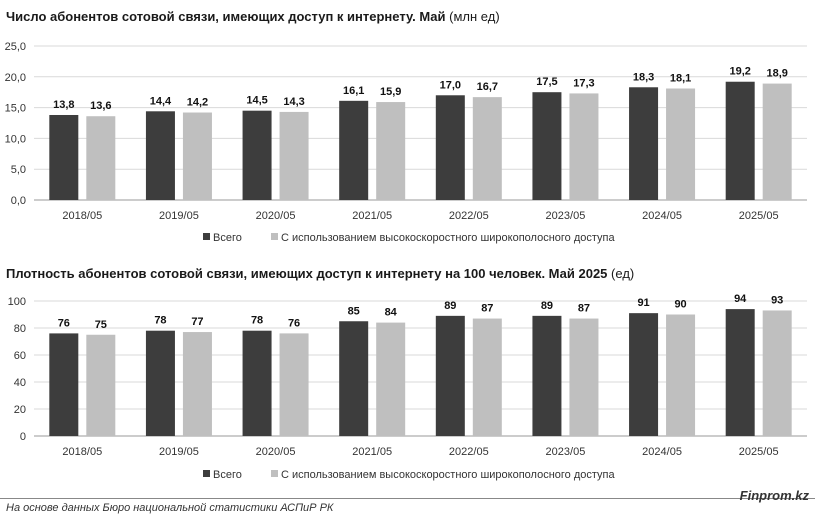 Image resolution: width=815 pixels, height=520 pixels. I want to click on data-label: 17,0, so click(450, 85).